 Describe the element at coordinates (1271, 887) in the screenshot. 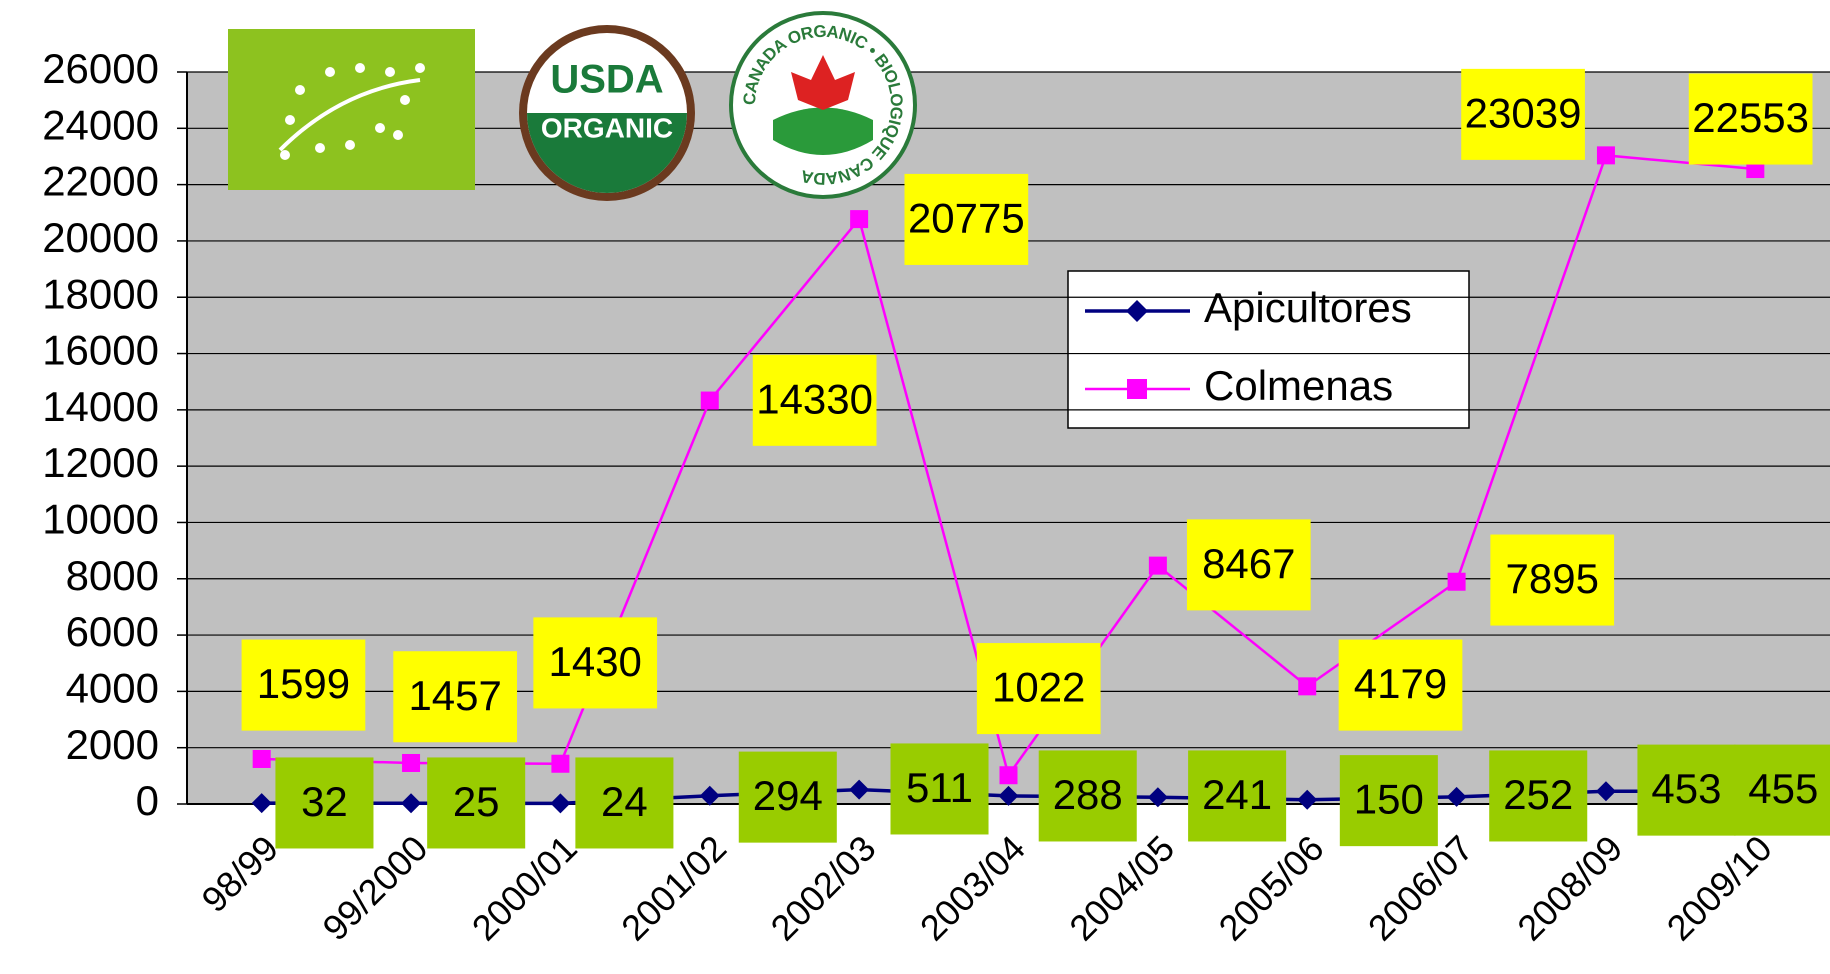

I see `x-tick-label: 2005/06` at that location.